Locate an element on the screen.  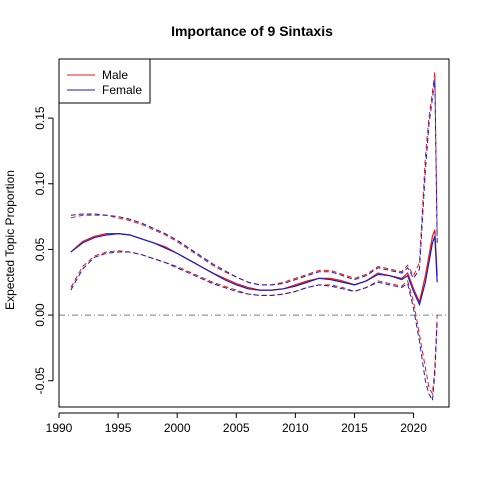
x-tick-label-1990: 1990 is located at coordinates (59, 428).